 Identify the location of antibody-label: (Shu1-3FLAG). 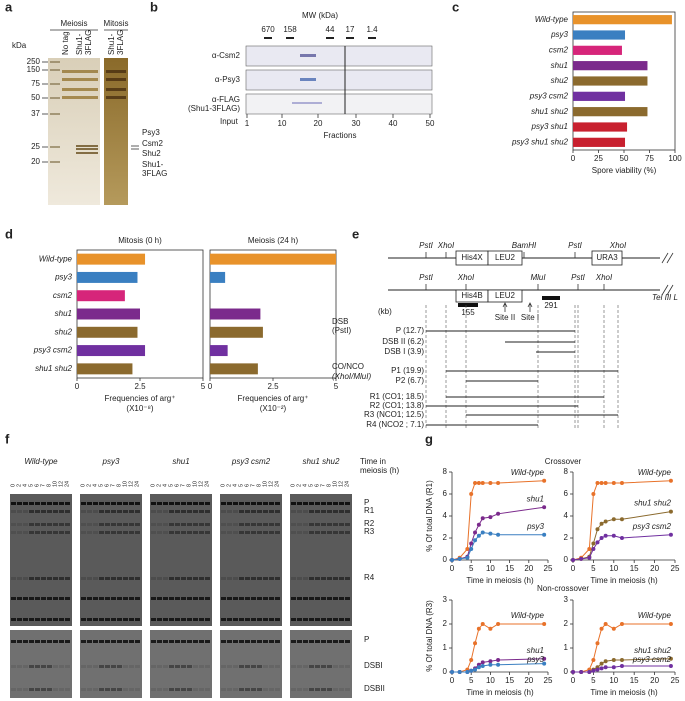
(214, 108).